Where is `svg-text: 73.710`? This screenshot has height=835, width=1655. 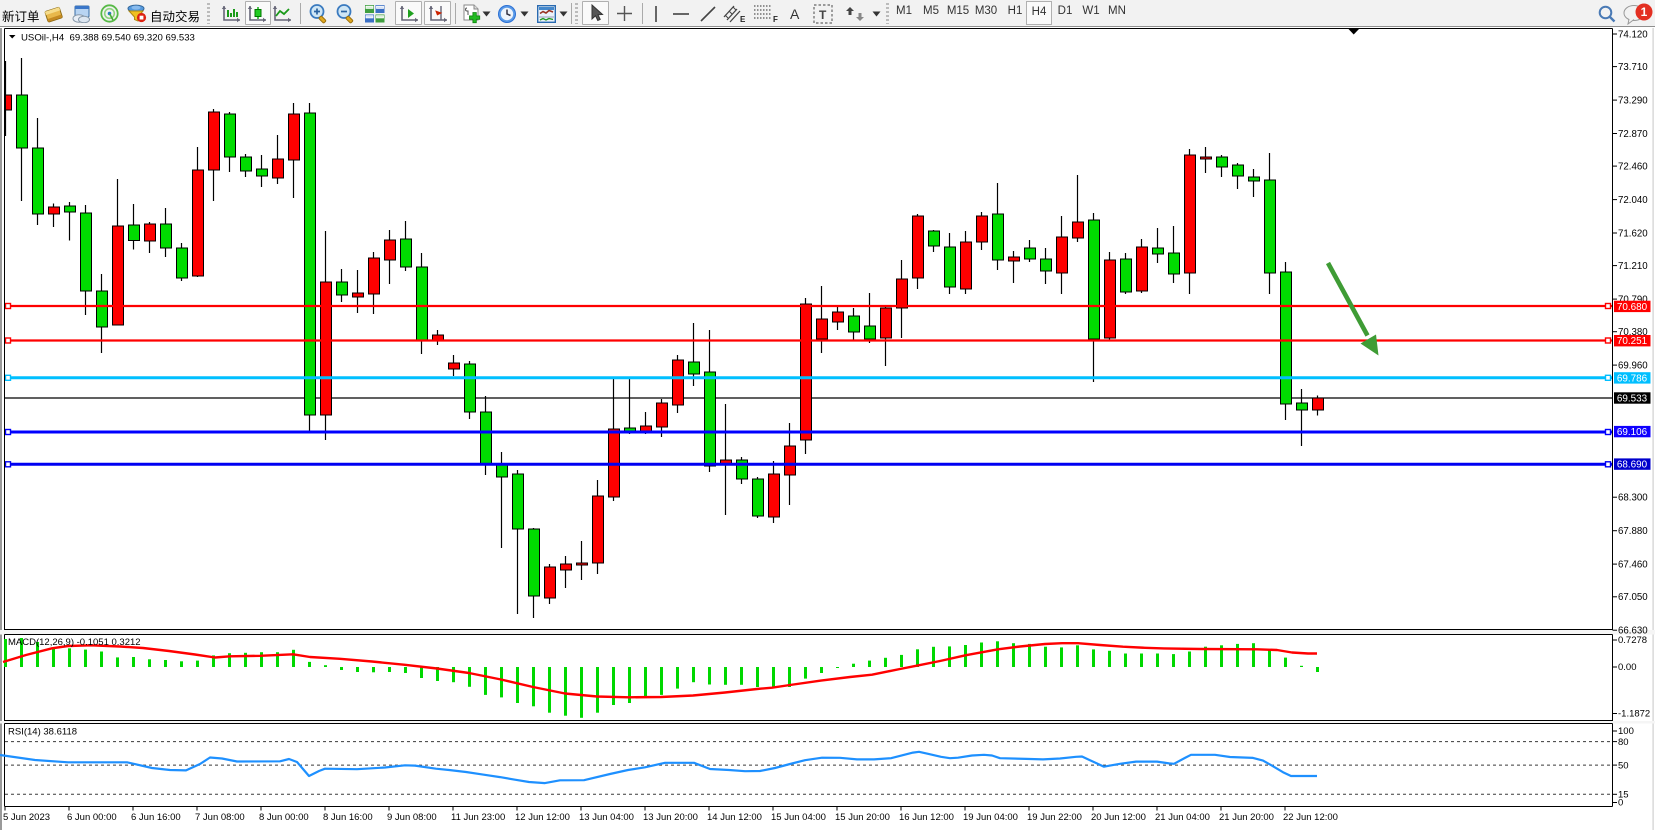 svg-text: 73.710 is located at coordinates (1633, 67).